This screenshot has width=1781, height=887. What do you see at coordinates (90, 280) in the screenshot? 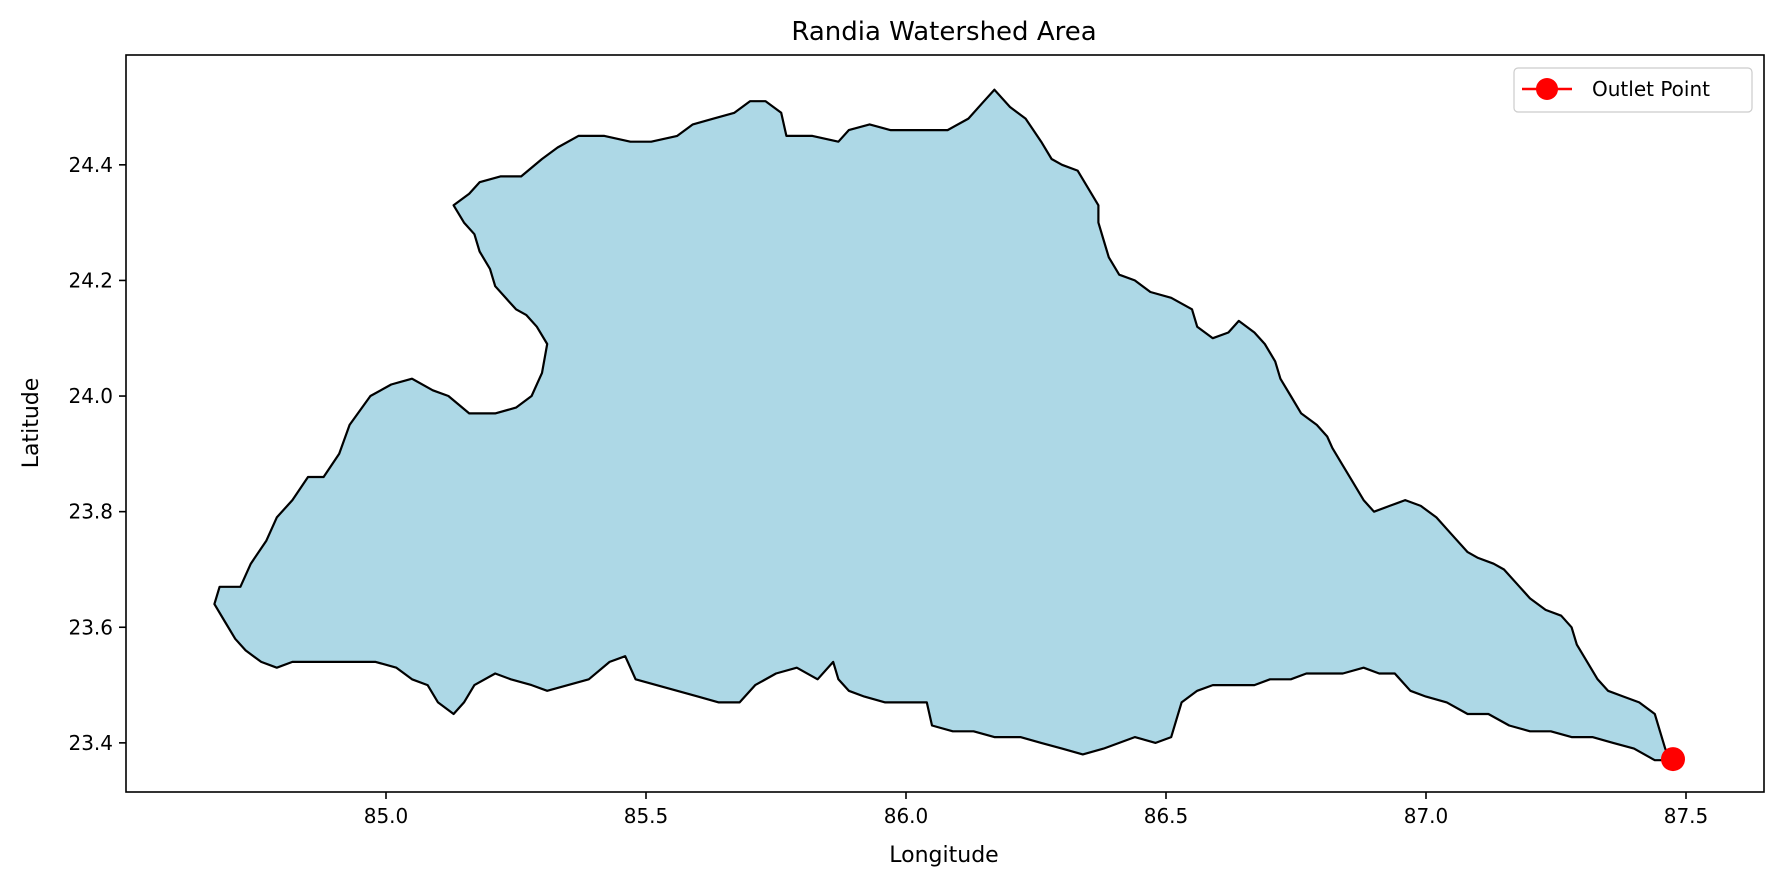
I see `y-tick-label: 24.2` at bounding box center [90, 280].